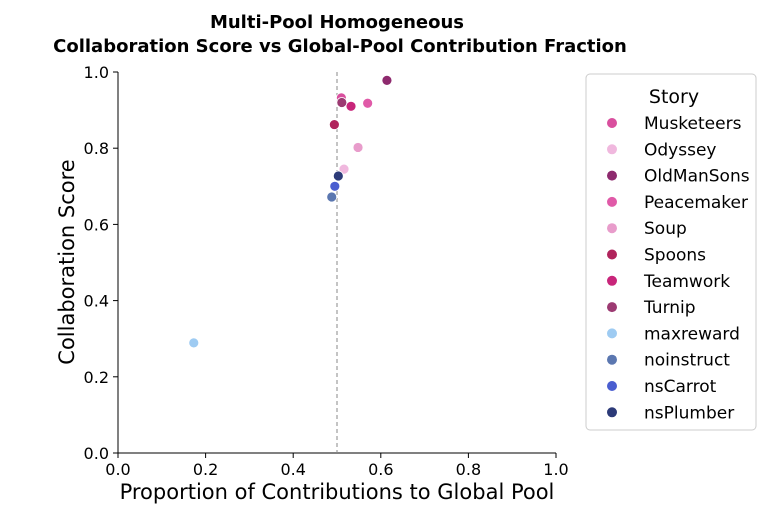  What do you see at coordinates (675, 256) in the screenshot?
I see `legend-label-spoons: Spoons` at bounding box center [675, 256].